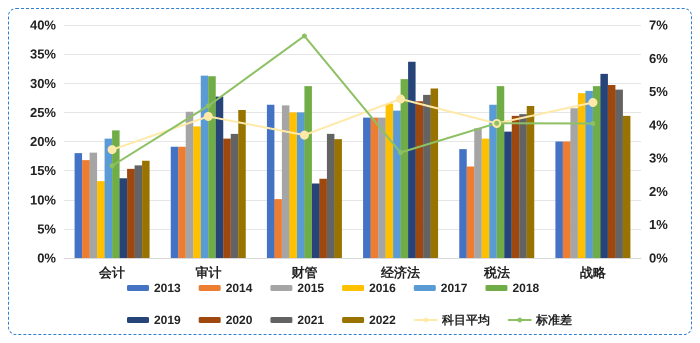 Image resolution: width=700 pixels, height=343 pixels. Describe the element at coordinates (658, 258) in the screenshot. I see `y2-tick-label: 0%` at that location.